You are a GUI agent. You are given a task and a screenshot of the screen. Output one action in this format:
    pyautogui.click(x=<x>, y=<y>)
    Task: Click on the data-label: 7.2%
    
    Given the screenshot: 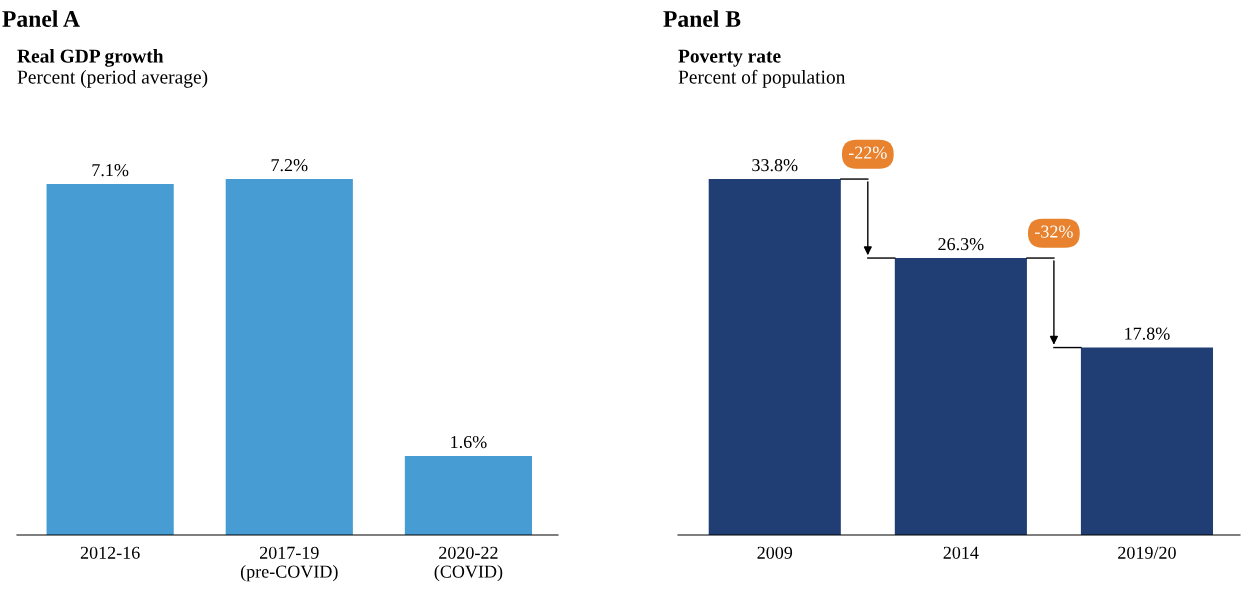 What is the action you would take?
    pyautogui.click(x=289, y=165)
    